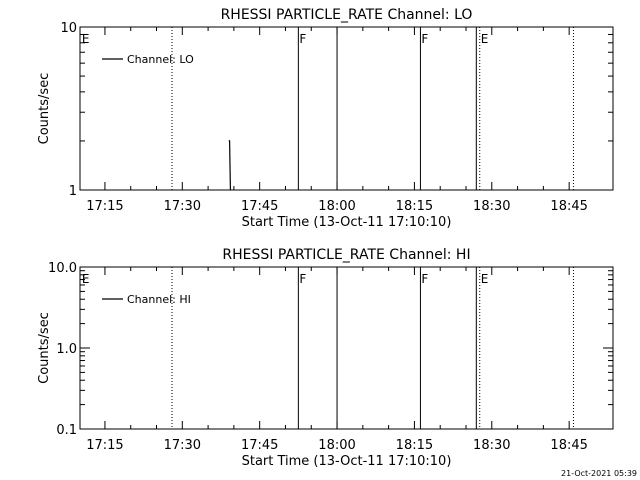  I want to click on y-tick-label: 10, so click(68, 28).